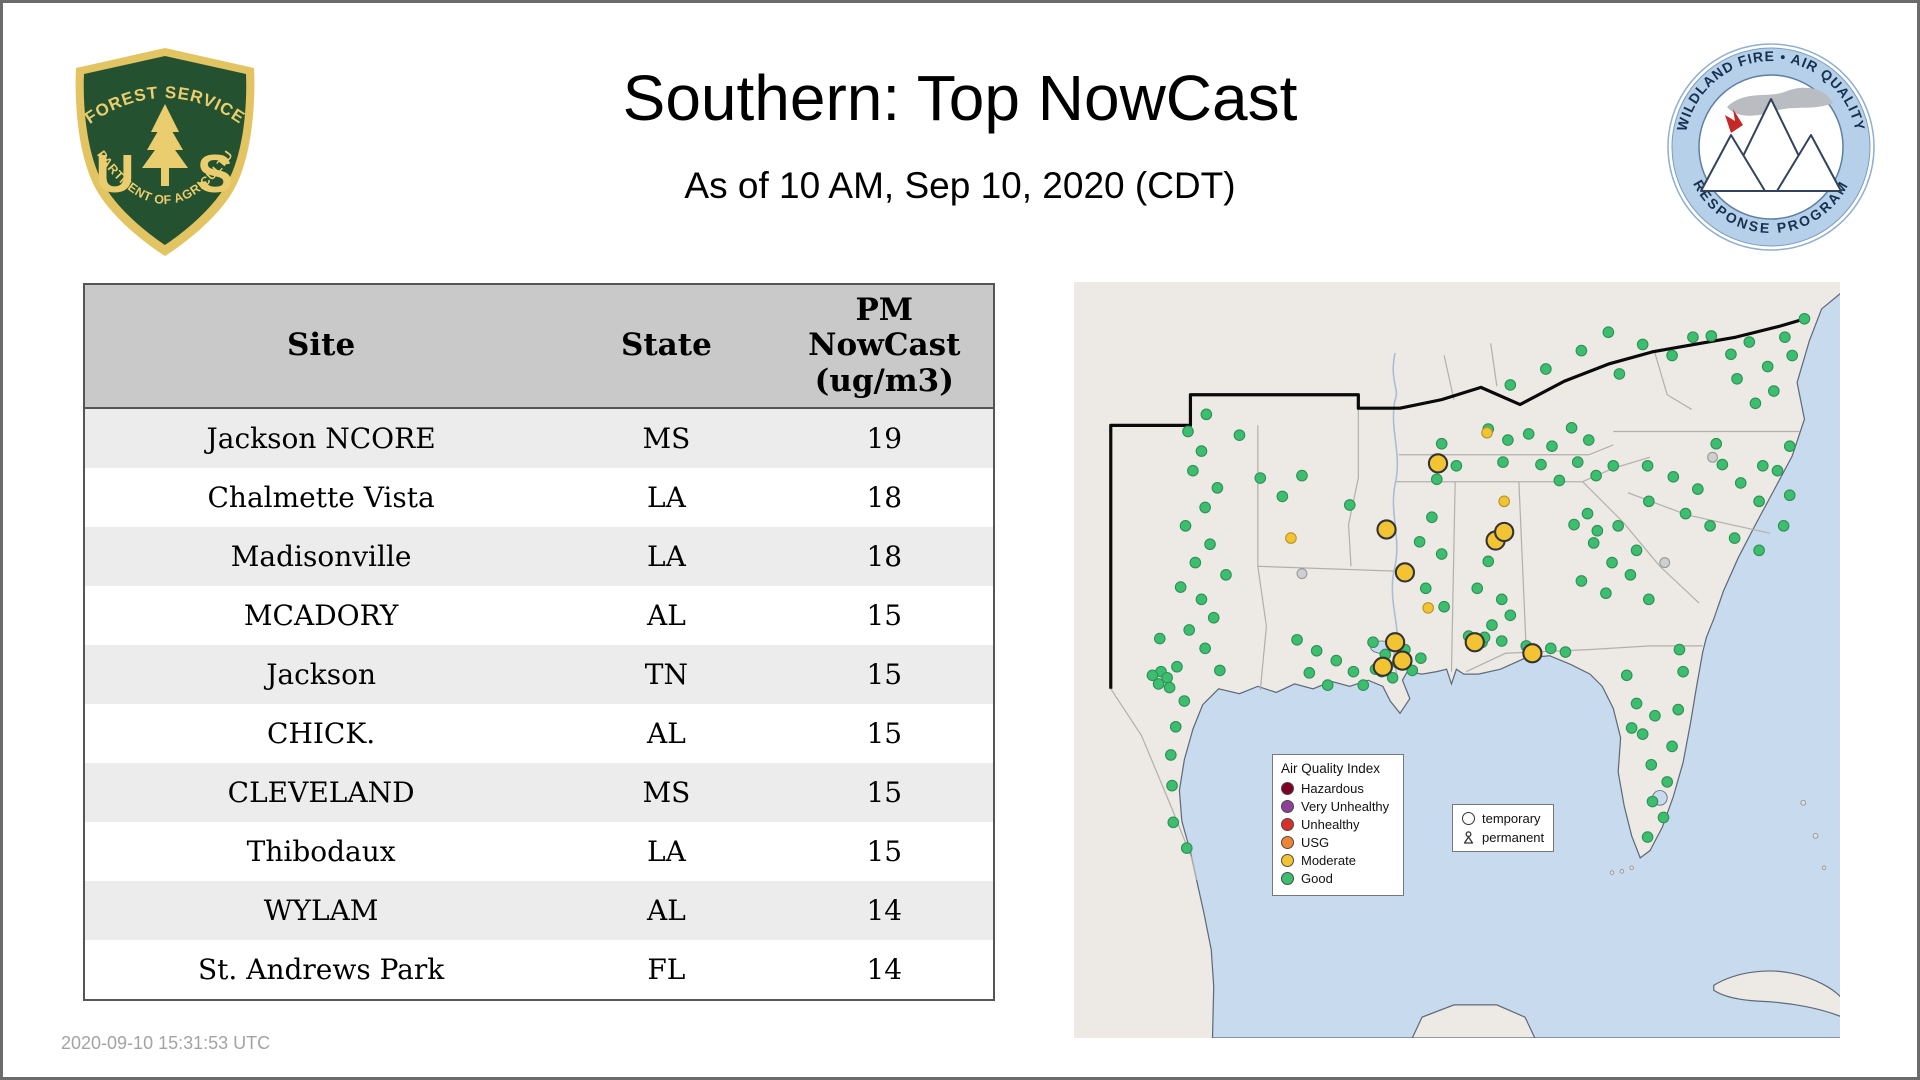  What do you see at coordinates (1315, 842) in the screenshot?
I see `legend-label: USG` at bounding box center [1315, 842].